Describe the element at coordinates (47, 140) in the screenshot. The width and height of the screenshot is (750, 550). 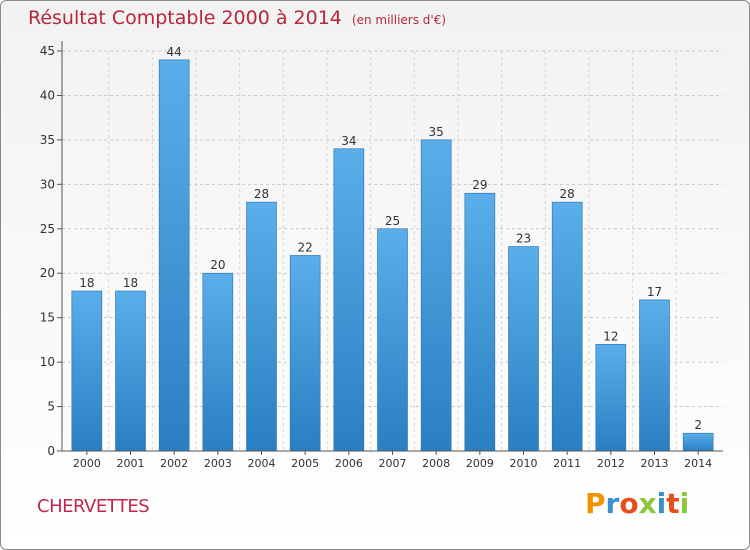
I see `y-tick-label: 35` at that location.